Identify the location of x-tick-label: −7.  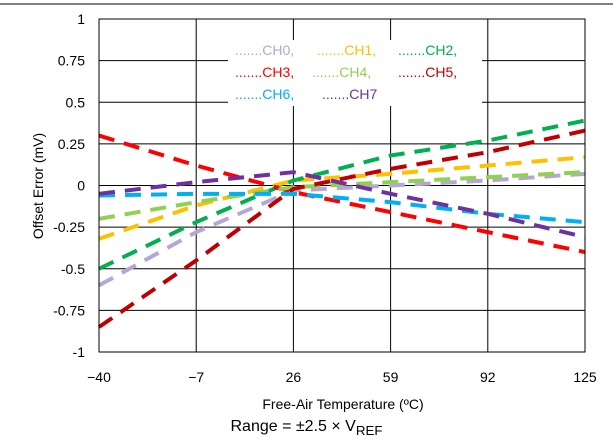
(196, 377).